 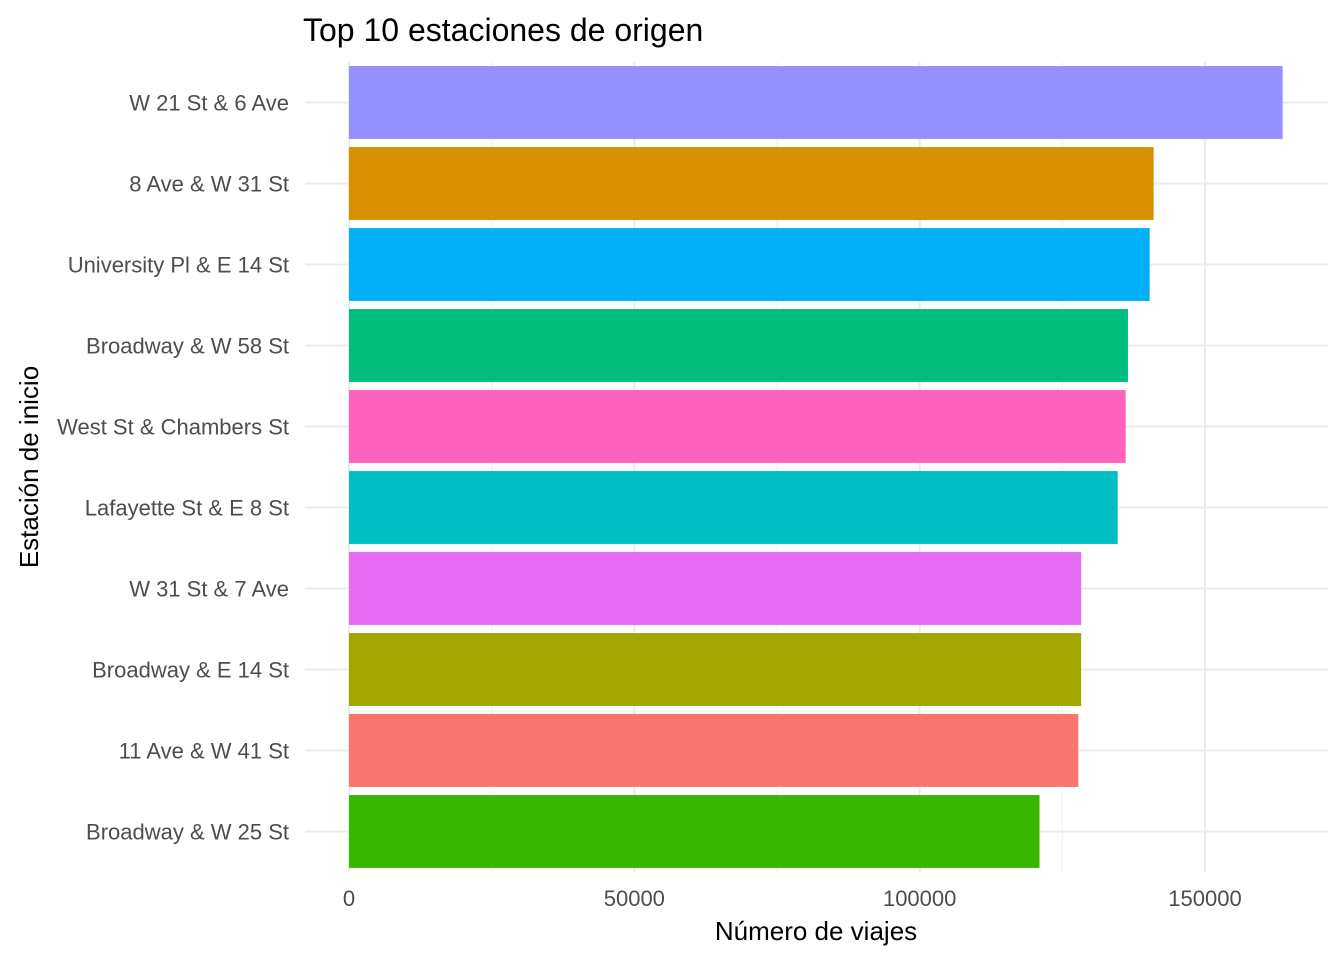 What do you see at coordinates (178, 265) in the screenshot?
I see `y-tick-label: University Pl & E 14 St` at bounding box center [178, 265].